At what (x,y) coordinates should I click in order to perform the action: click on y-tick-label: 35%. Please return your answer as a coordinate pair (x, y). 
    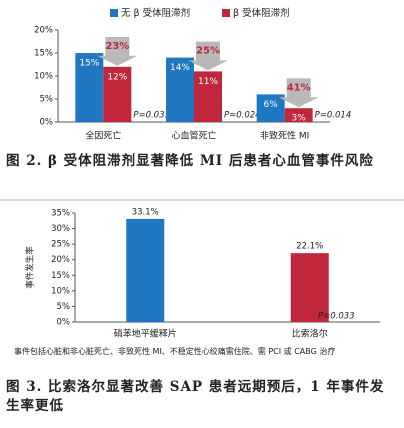
    Looking at the image, I should click on (60, 214).